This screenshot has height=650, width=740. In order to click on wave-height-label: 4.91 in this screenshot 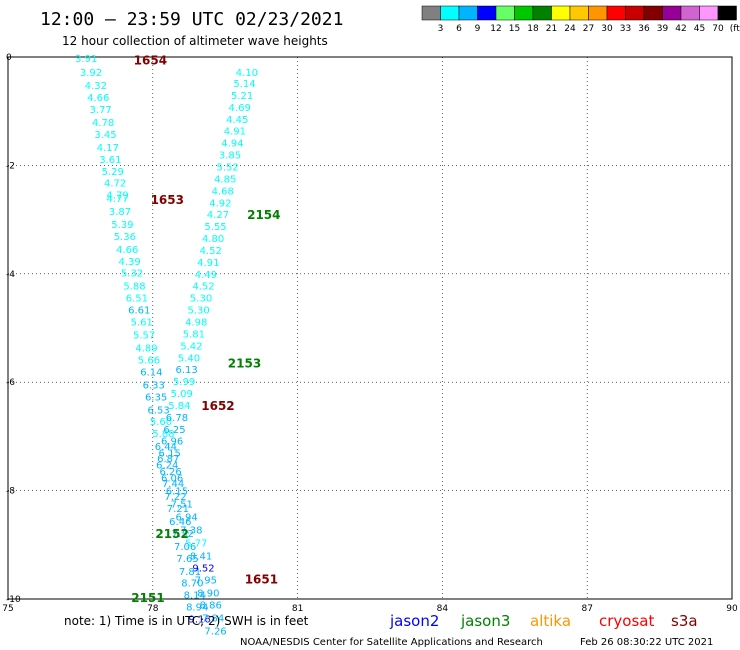, I will do `click(208, 263)`.